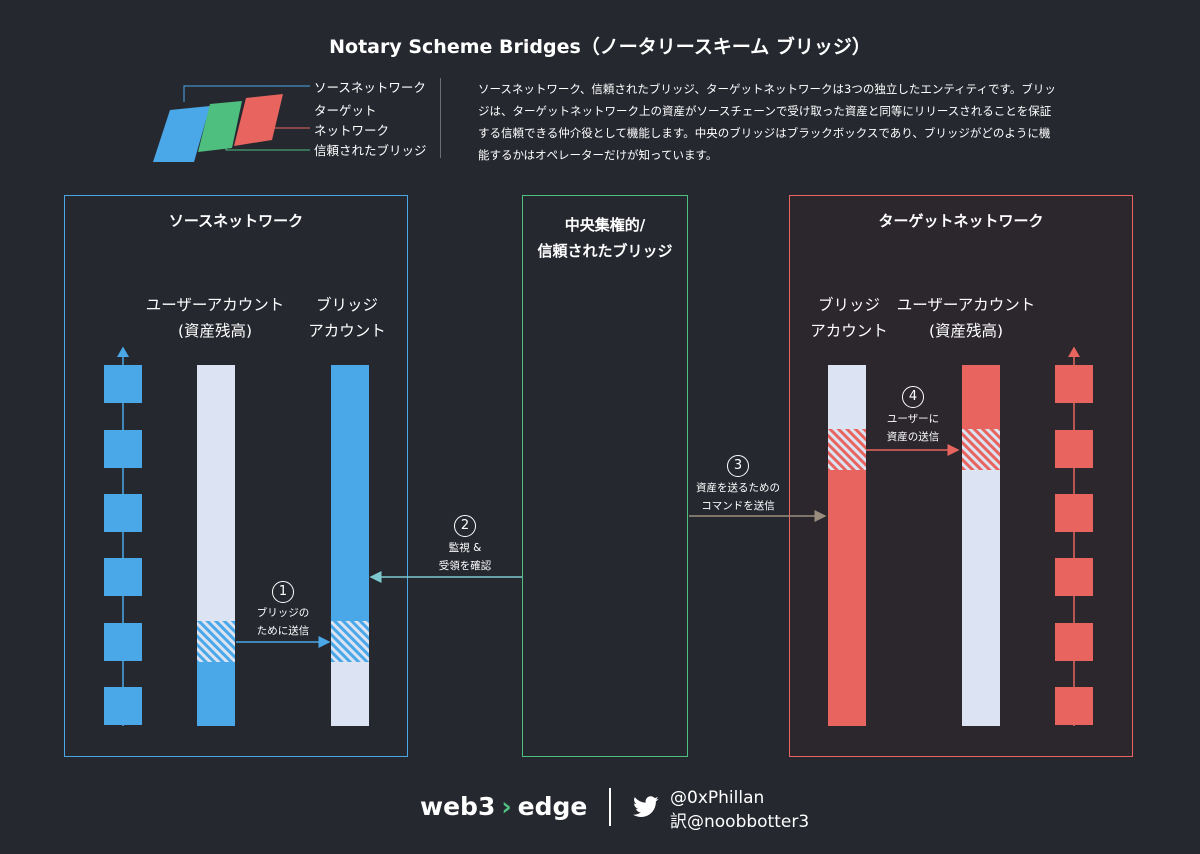 The width and height of the screenshot is (1200, 854). Describe the element at coordinates (258, 120) in the screenshot. I see `legend-shape-target` at that location.